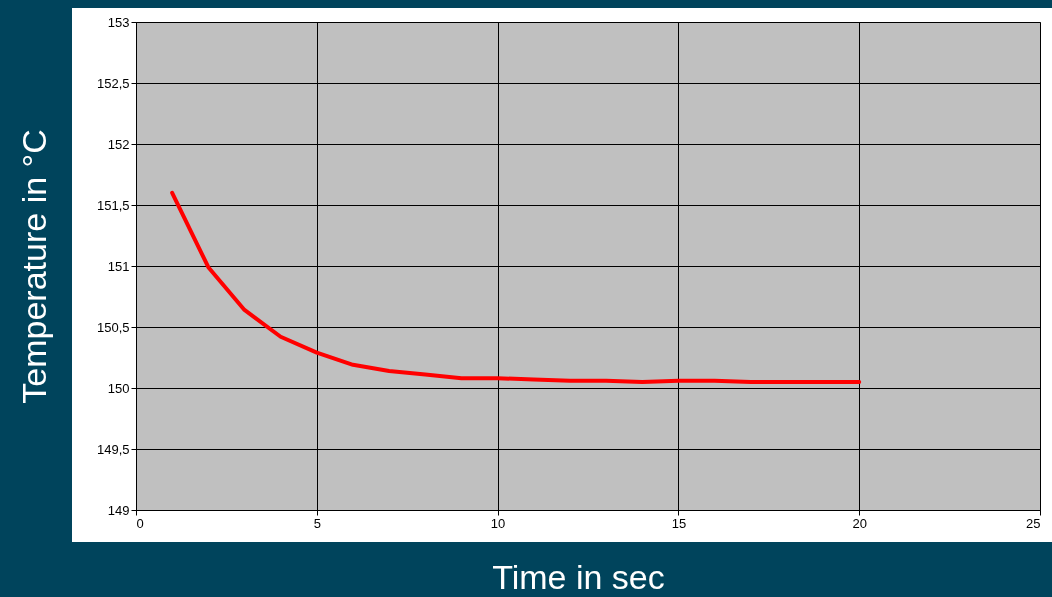 This screenshot has width=1052, height=597. I want to click on y-axis-title: Temperature in °C, so click(33, 266).